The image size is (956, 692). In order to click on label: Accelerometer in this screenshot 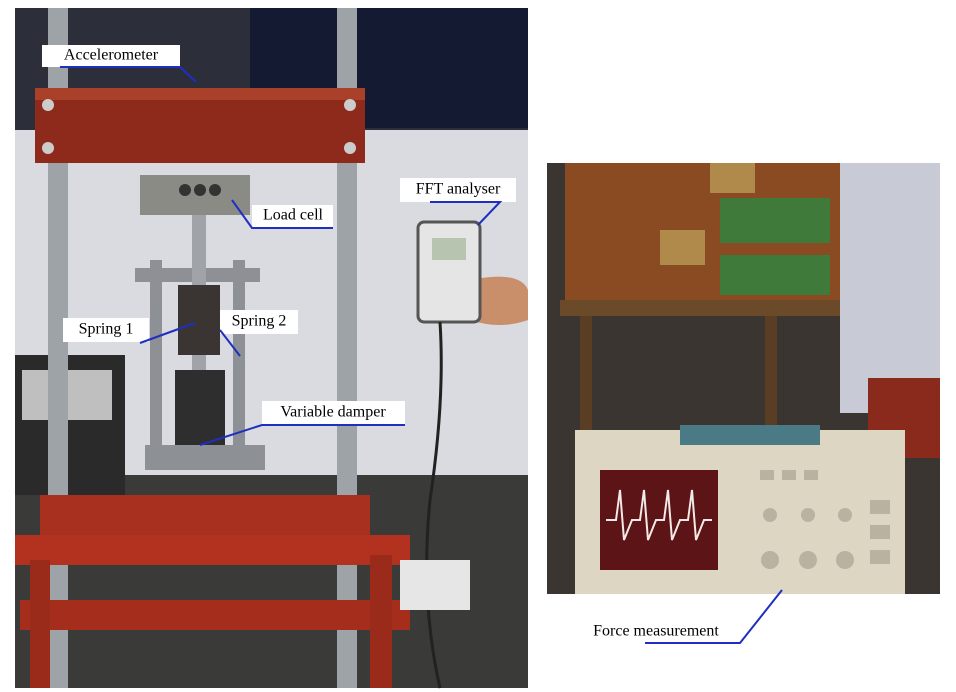, I will do `click(111, 55)`.